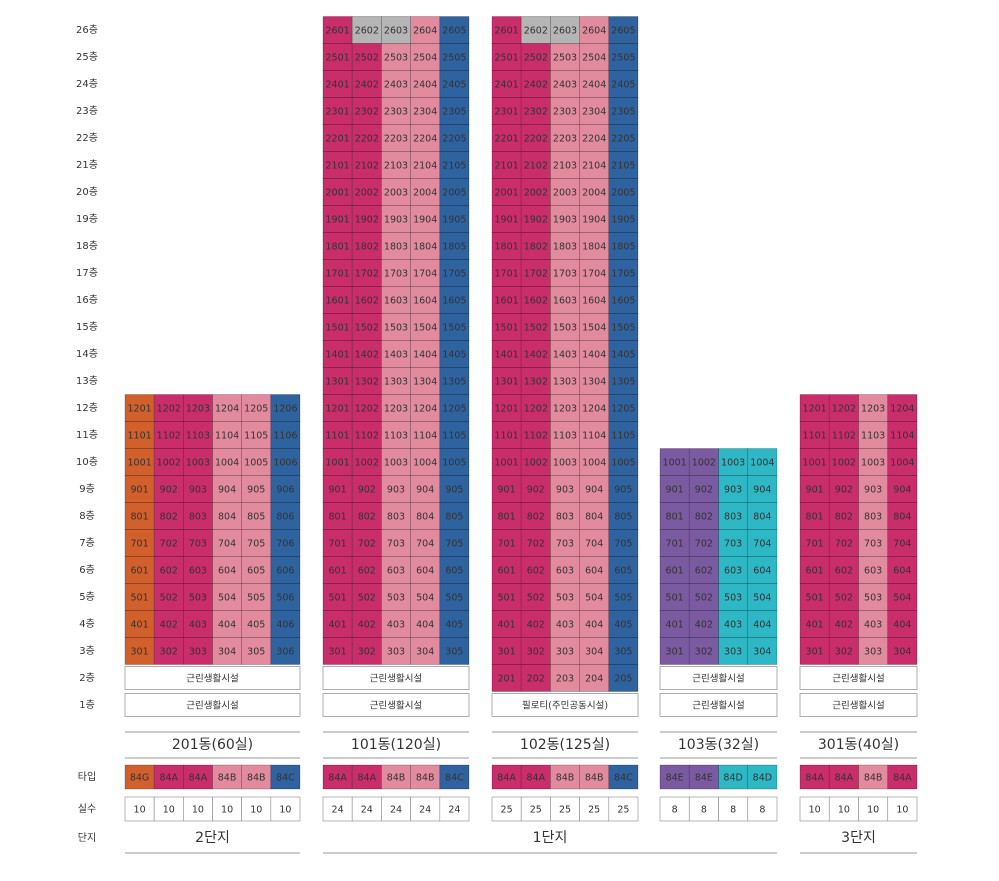 The image size is (999, 881). What do you see at coordinates (536, 58) in the screenshot?
I see `unit-number: 2502` at bounding box center [536, 58].